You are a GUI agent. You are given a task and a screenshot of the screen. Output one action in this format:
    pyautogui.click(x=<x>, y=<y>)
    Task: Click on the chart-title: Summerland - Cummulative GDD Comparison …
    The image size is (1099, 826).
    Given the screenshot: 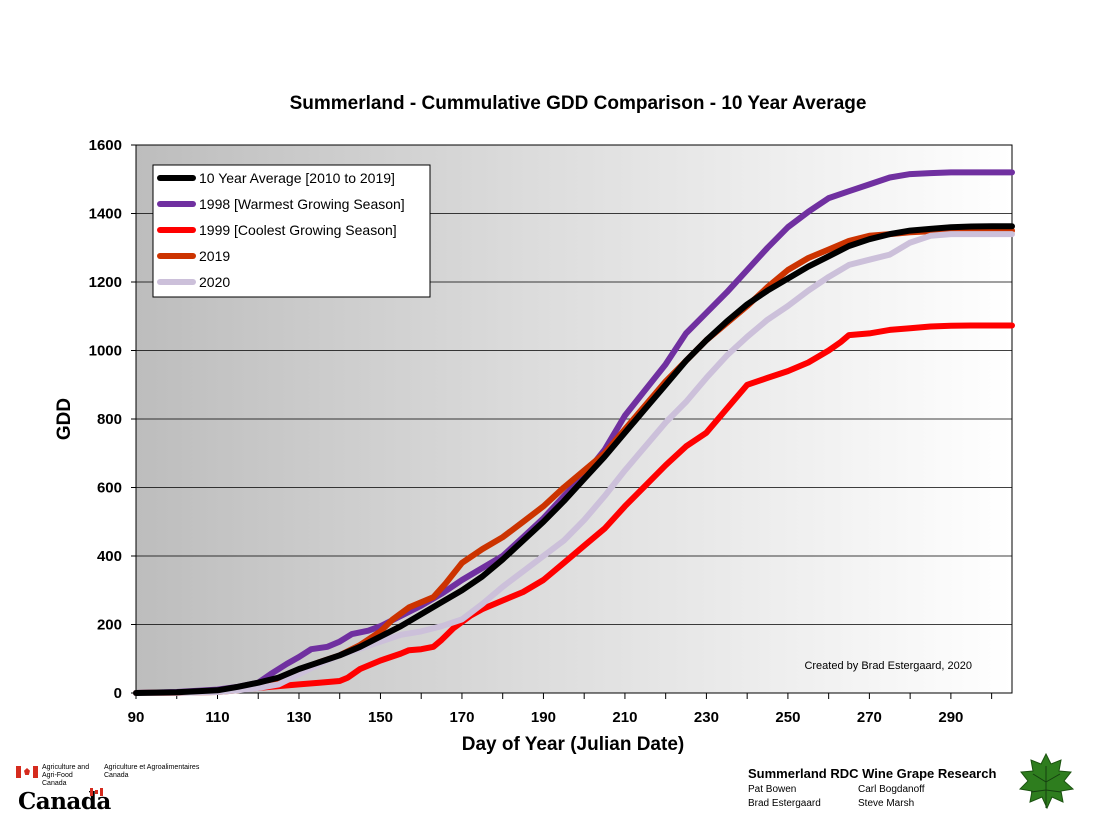 What is the action you would take?
    pyautogui.click(x=578, y=103)
    